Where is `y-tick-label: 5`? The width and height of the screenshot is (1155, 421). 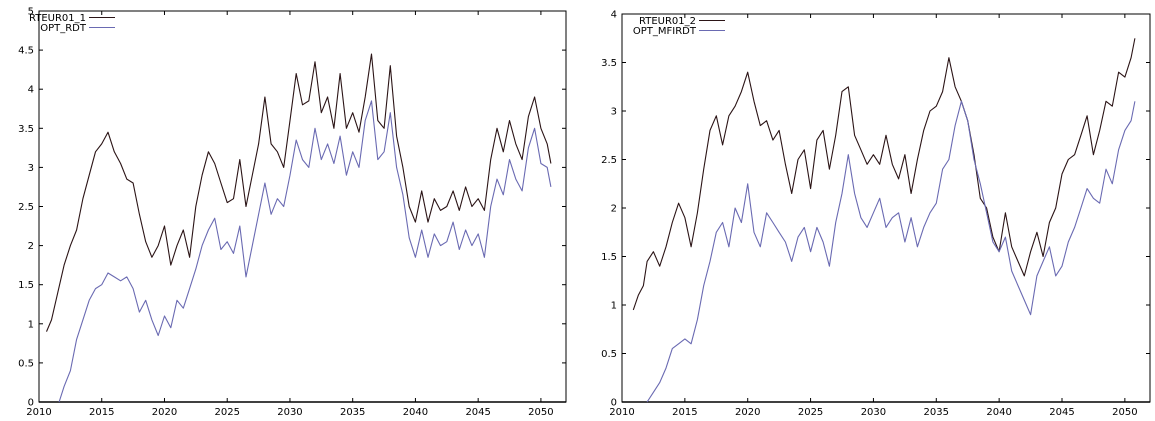 y-tick-label: 5 is located at coordinates (31, 12).